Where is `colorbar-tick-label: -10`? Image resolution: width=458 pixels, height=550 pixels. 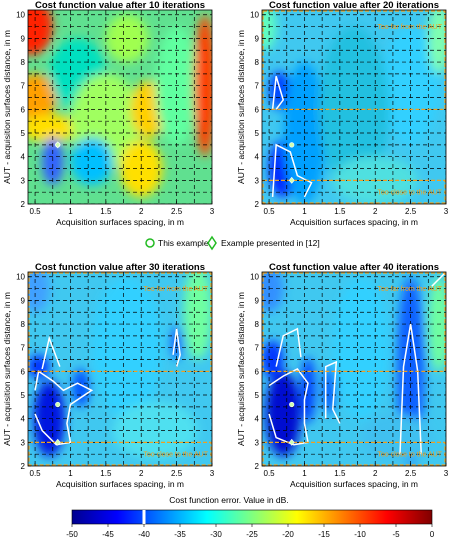
colorbar-tick-label: -10 is located at coordinates (360, 534).